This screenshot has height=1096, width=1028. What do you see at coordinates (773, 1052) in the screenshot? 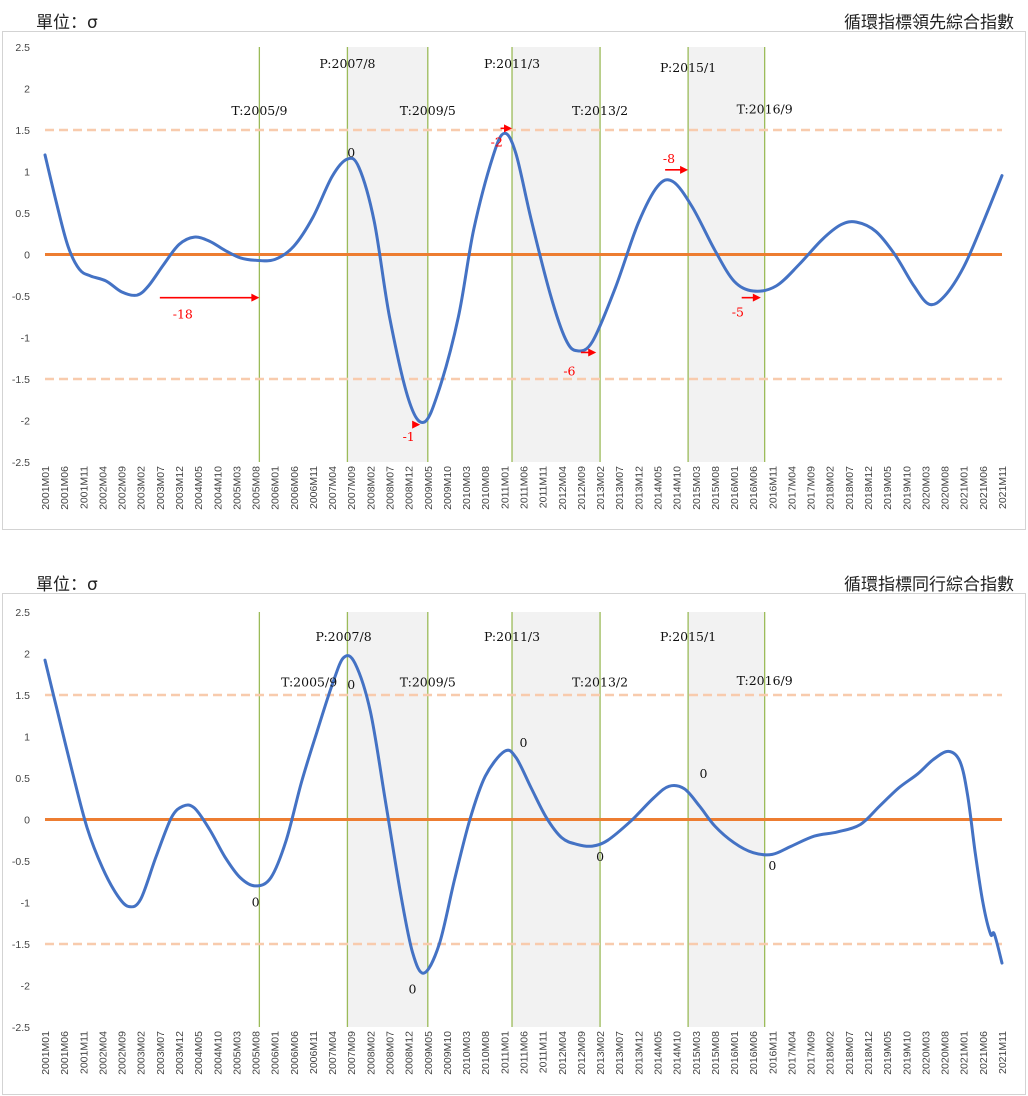
I see `x-tick-label: 2016M11` at bounding box center [773, 1052].